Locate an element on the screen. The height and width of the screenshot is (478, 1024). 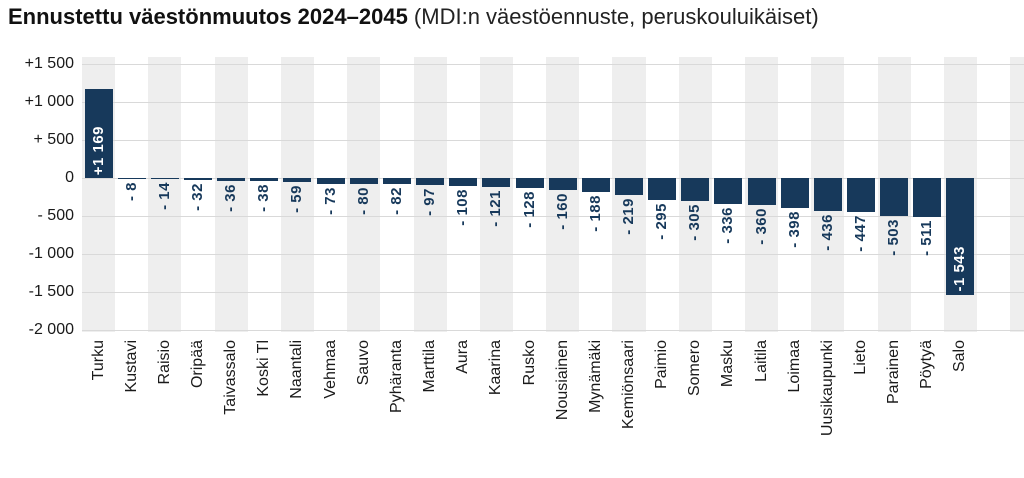
x-category-label: Taivassalo is located at coordinates (231, 377).